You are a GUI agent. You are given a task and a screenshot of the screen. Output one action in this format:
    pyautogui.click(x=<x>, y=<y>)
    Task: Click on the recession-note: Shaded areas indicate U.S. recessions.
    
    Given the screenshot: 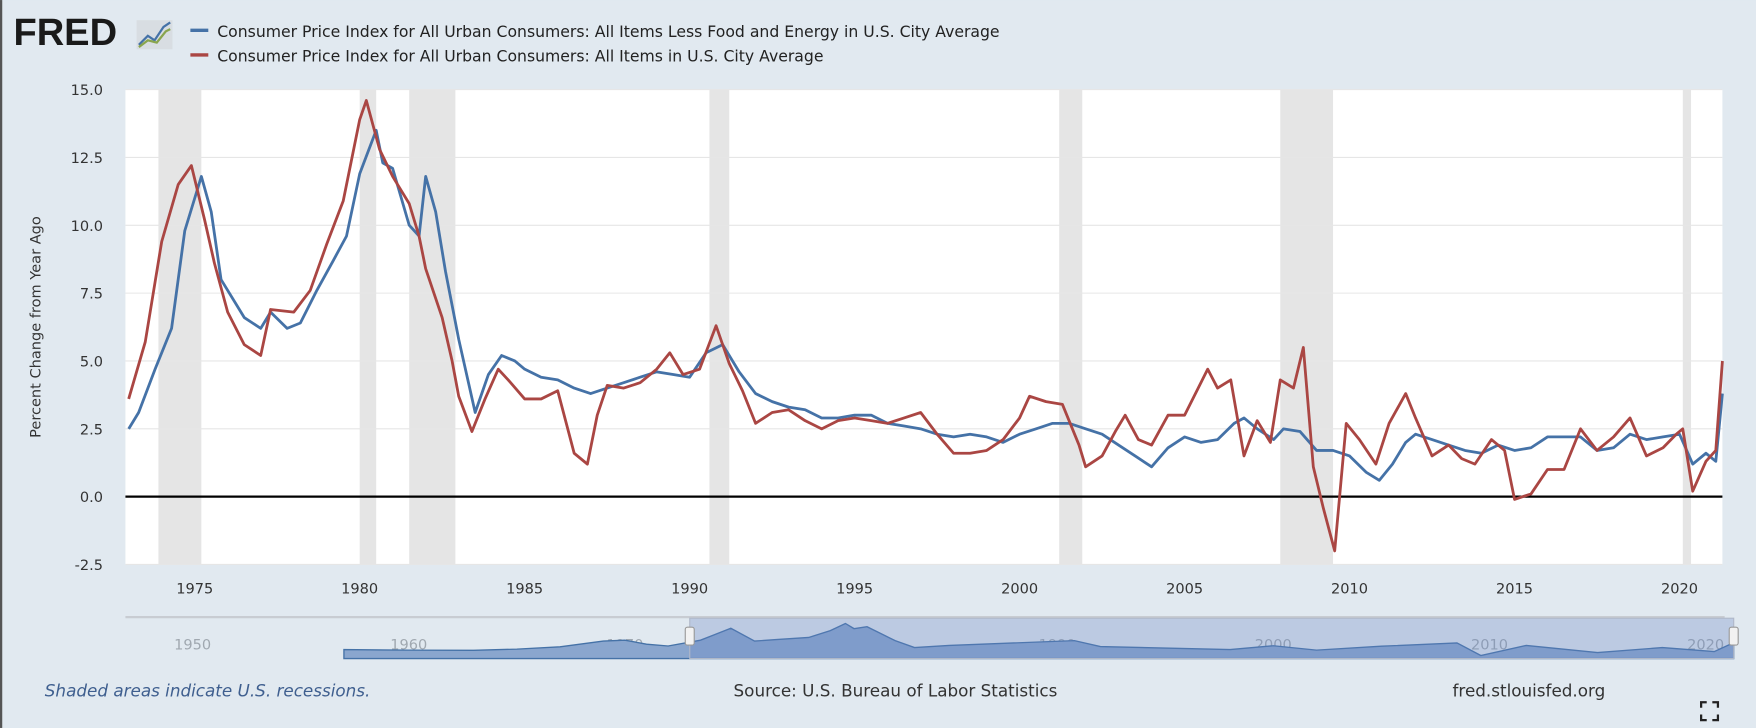 What is the action you would take?
    pyautogui.click(x=208, y=691)
    